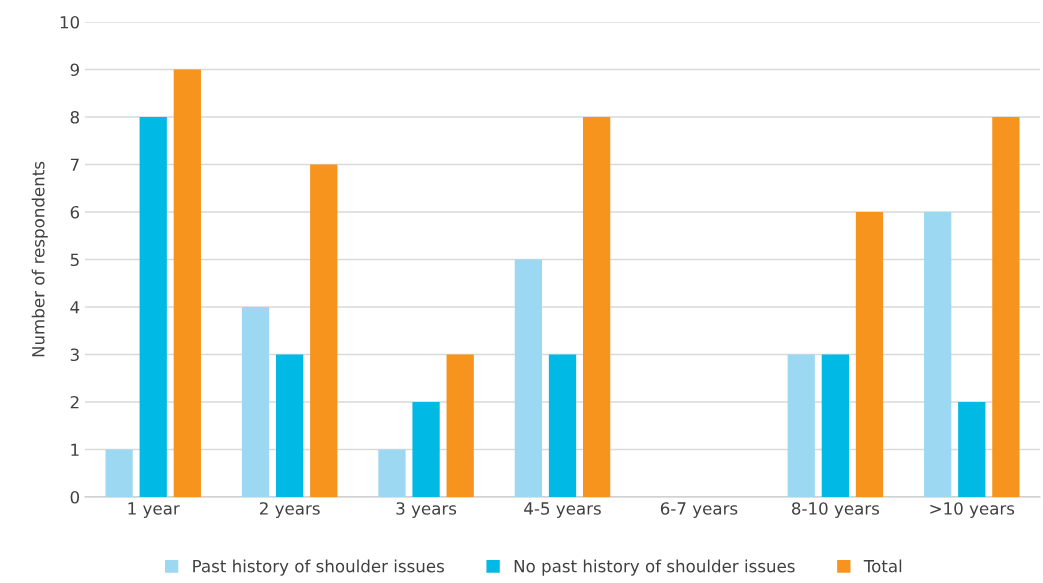 Image resolution: width=1043 pixels, height=583 pixels. Describe the element at coordinates (972, 510) in the screenshot. I see `x-tick-label: >10 years` at that location.